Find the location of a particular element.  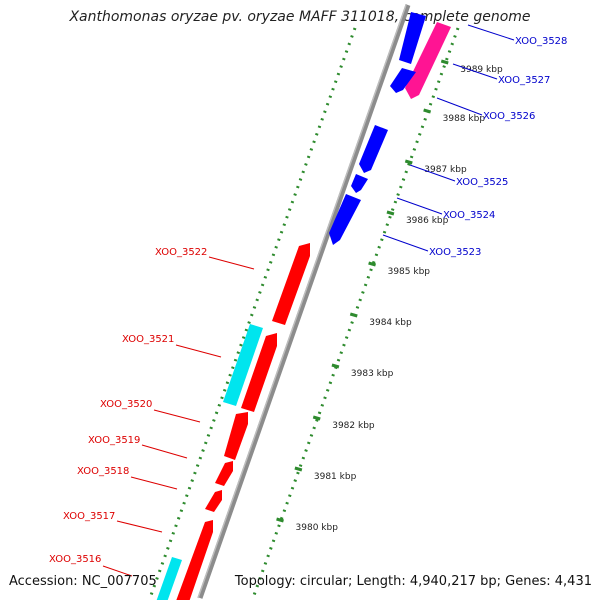

gene-label-xoo-3526: XOO_3526 is located at coordinates (509, 116).